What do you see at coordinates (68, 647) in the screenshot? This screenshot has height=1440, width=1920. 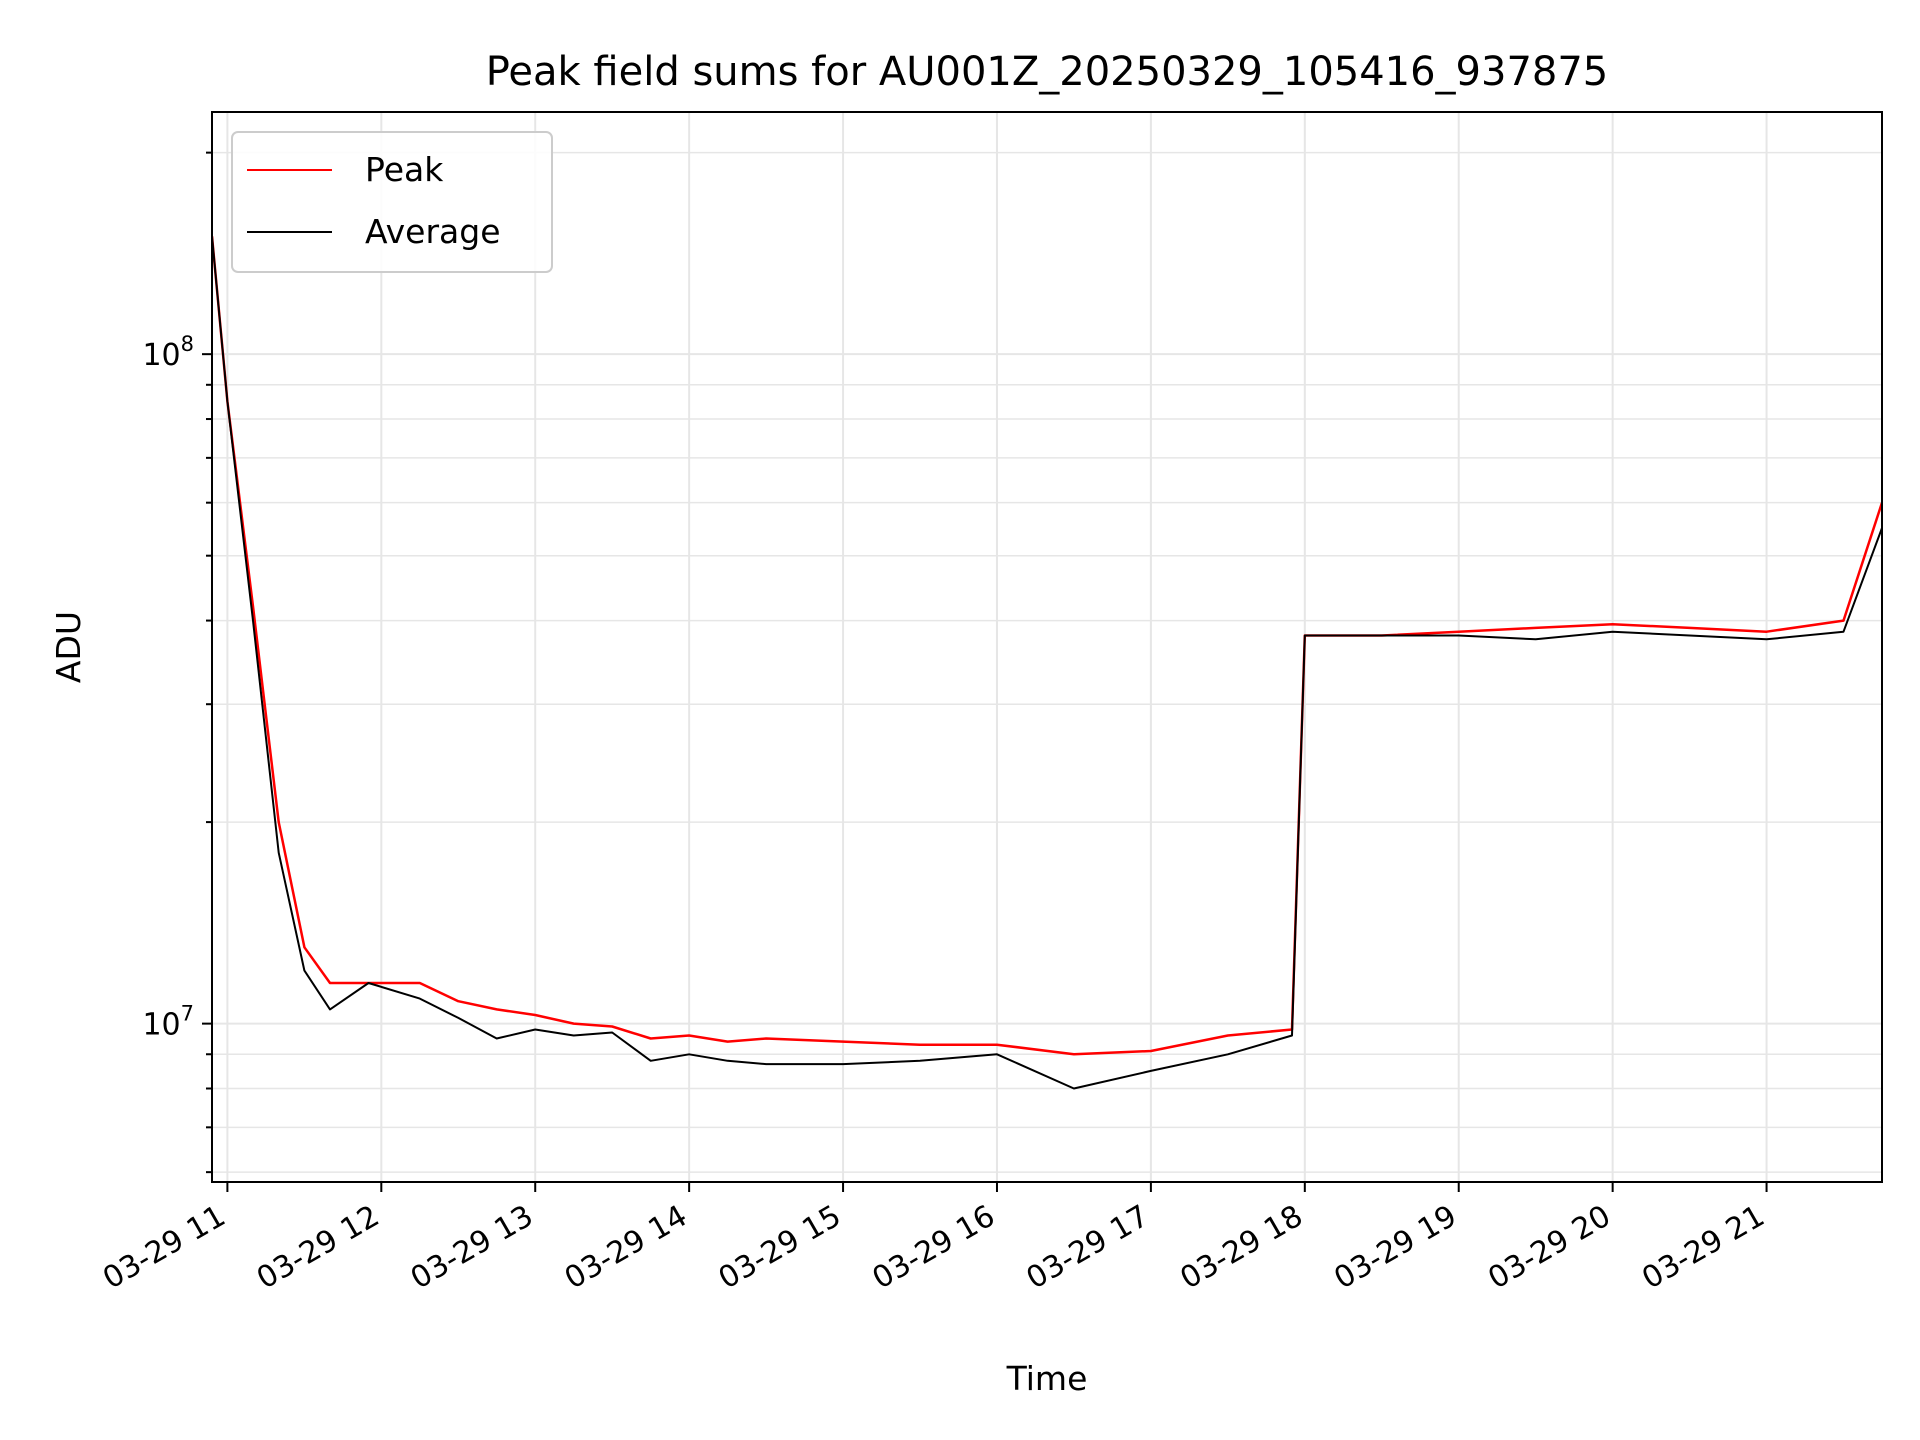 I see `y-axis-label: ADU` at bounding box center [68, 647].